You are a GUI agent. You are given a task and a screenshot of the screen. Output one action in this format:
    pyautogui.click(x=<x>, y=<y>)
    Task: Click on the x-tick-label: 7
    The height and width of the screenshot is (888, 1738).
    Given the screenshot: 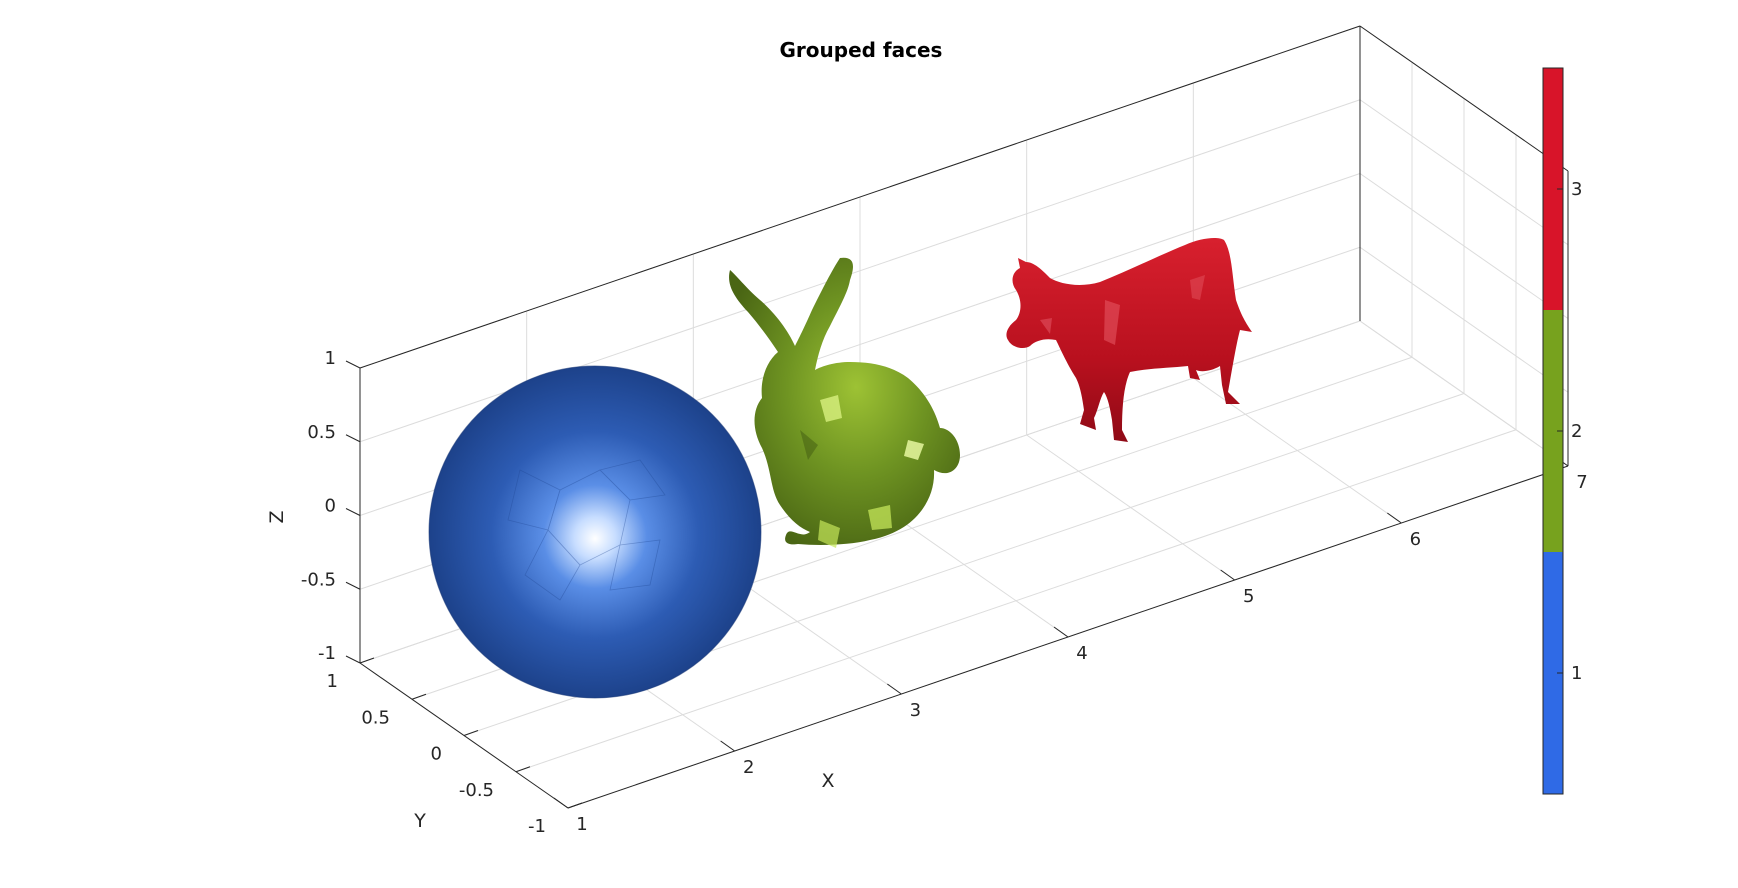 What is the action you would take?
    pyautogui.click(x=1581, y=482)
    